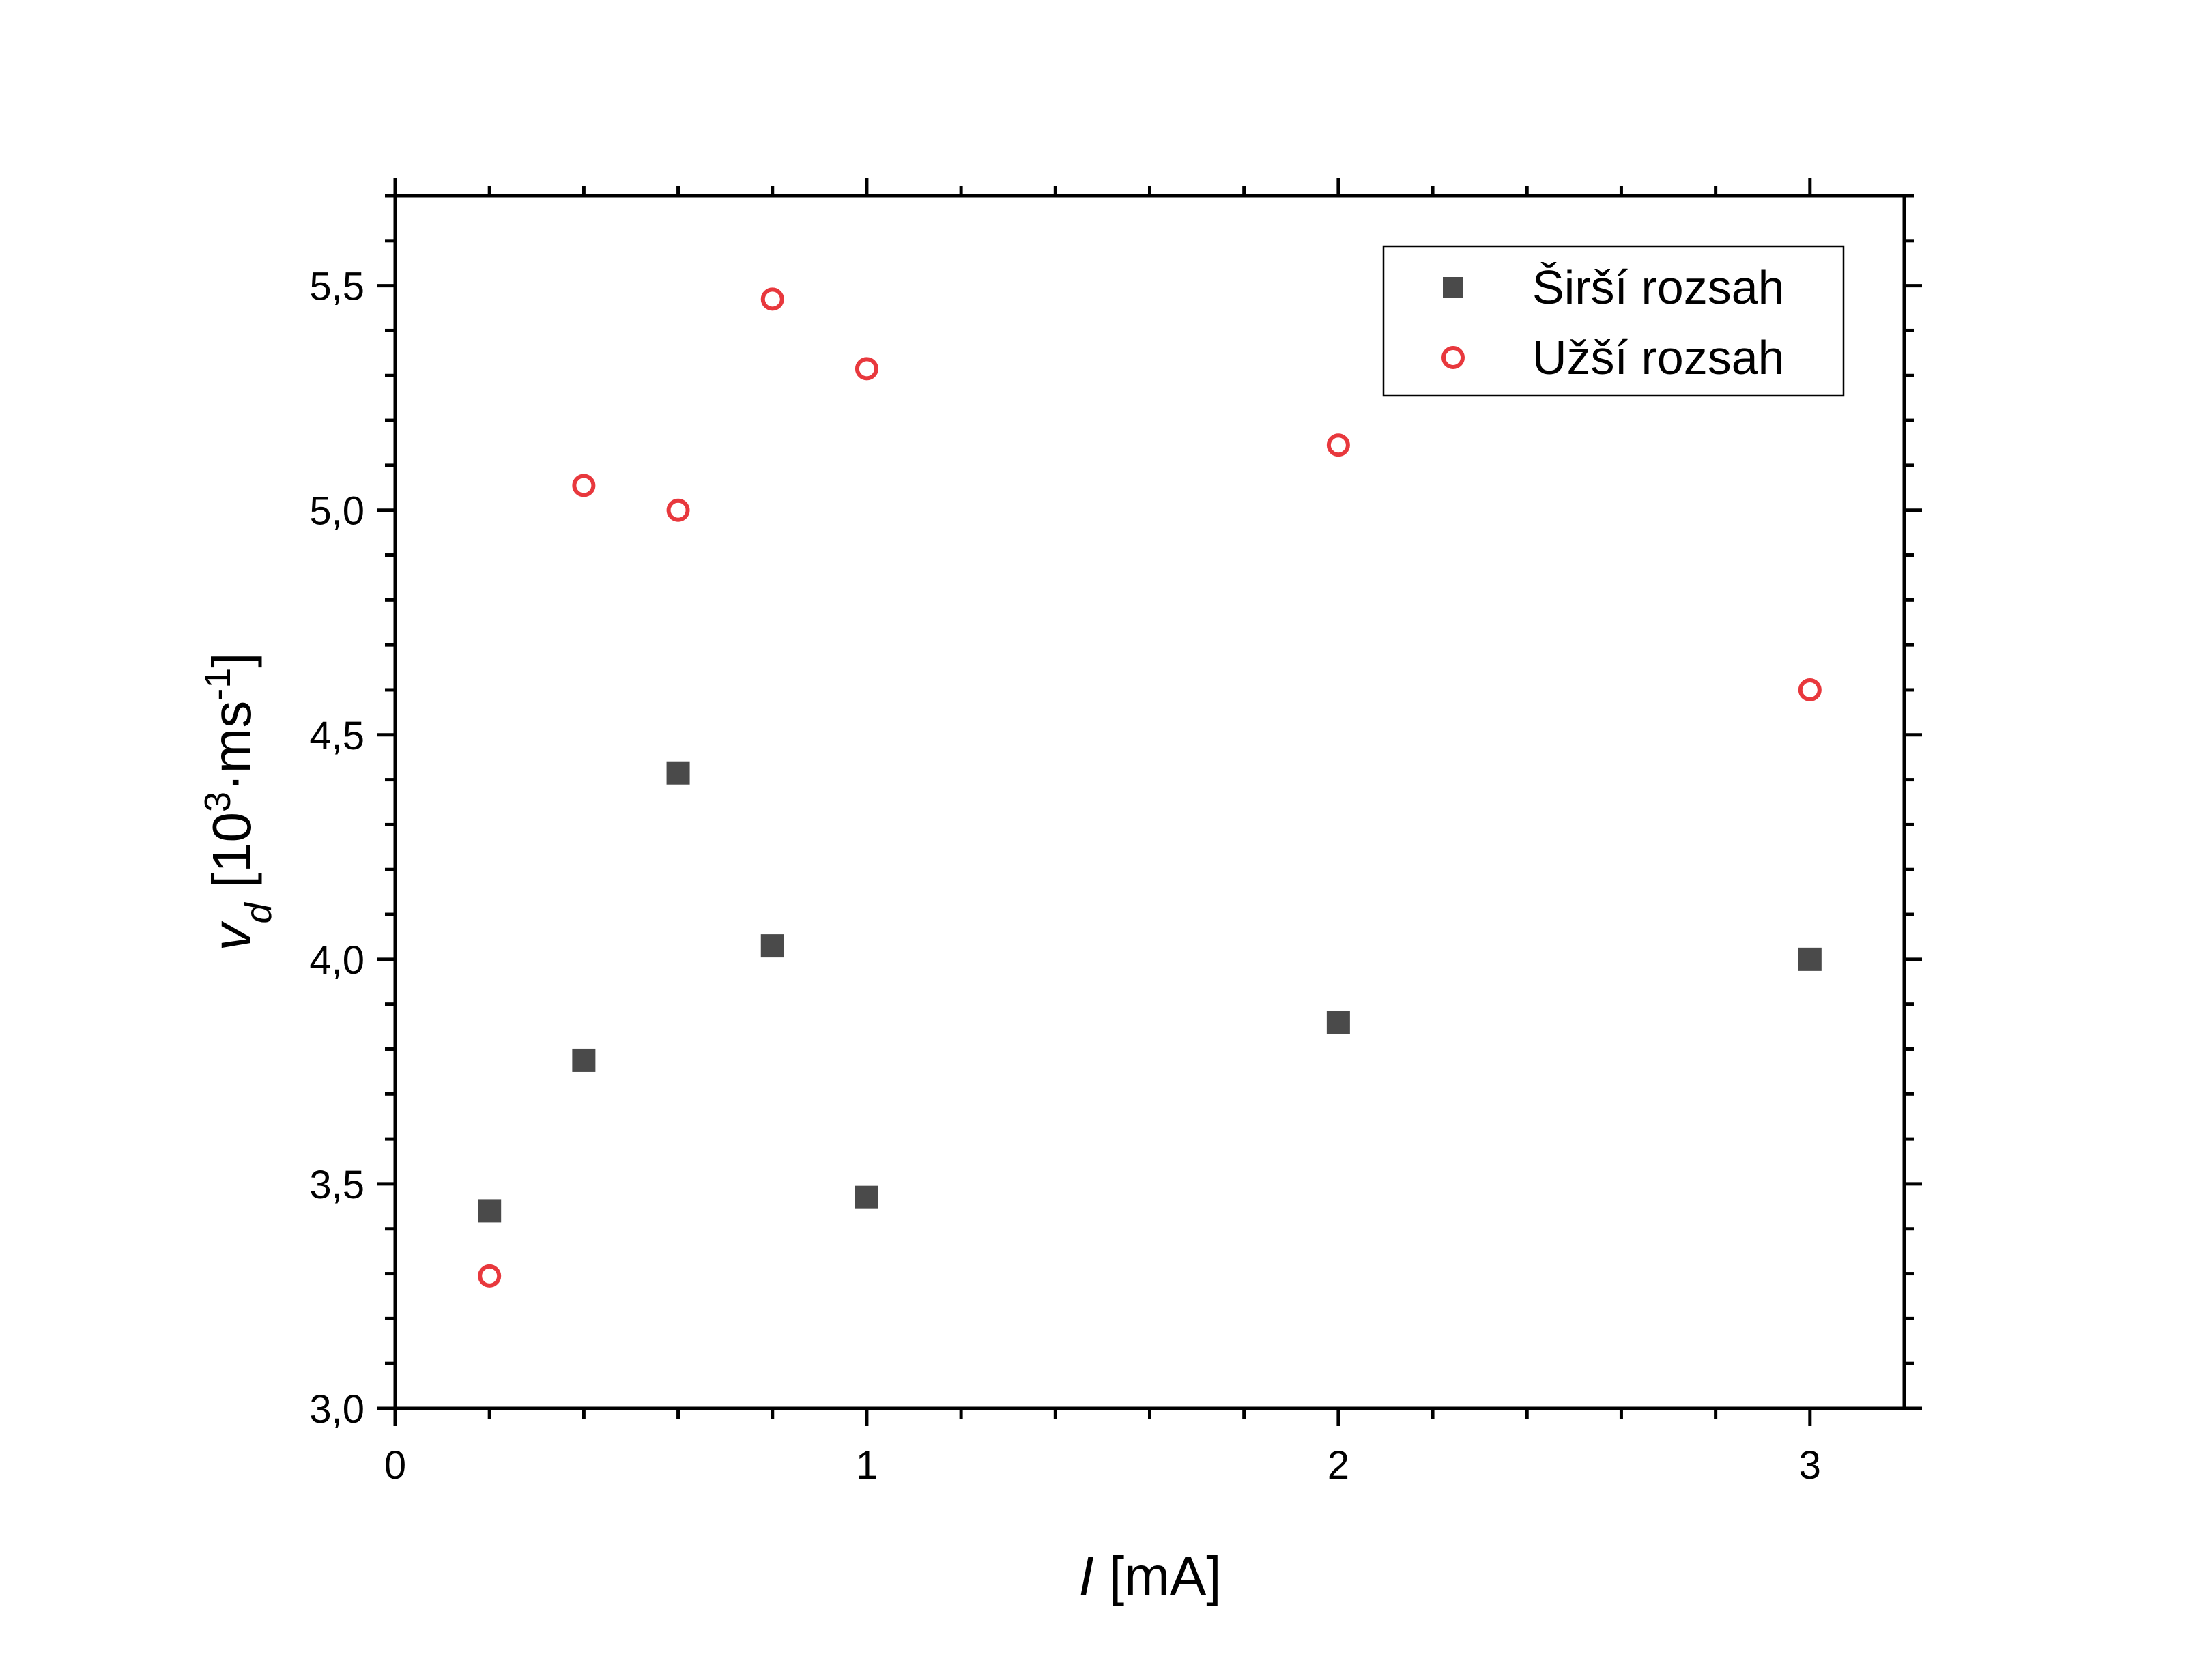 The image size is (2195, 1680). I want to click on y-tick-label: 4,5, so click(336, 736).